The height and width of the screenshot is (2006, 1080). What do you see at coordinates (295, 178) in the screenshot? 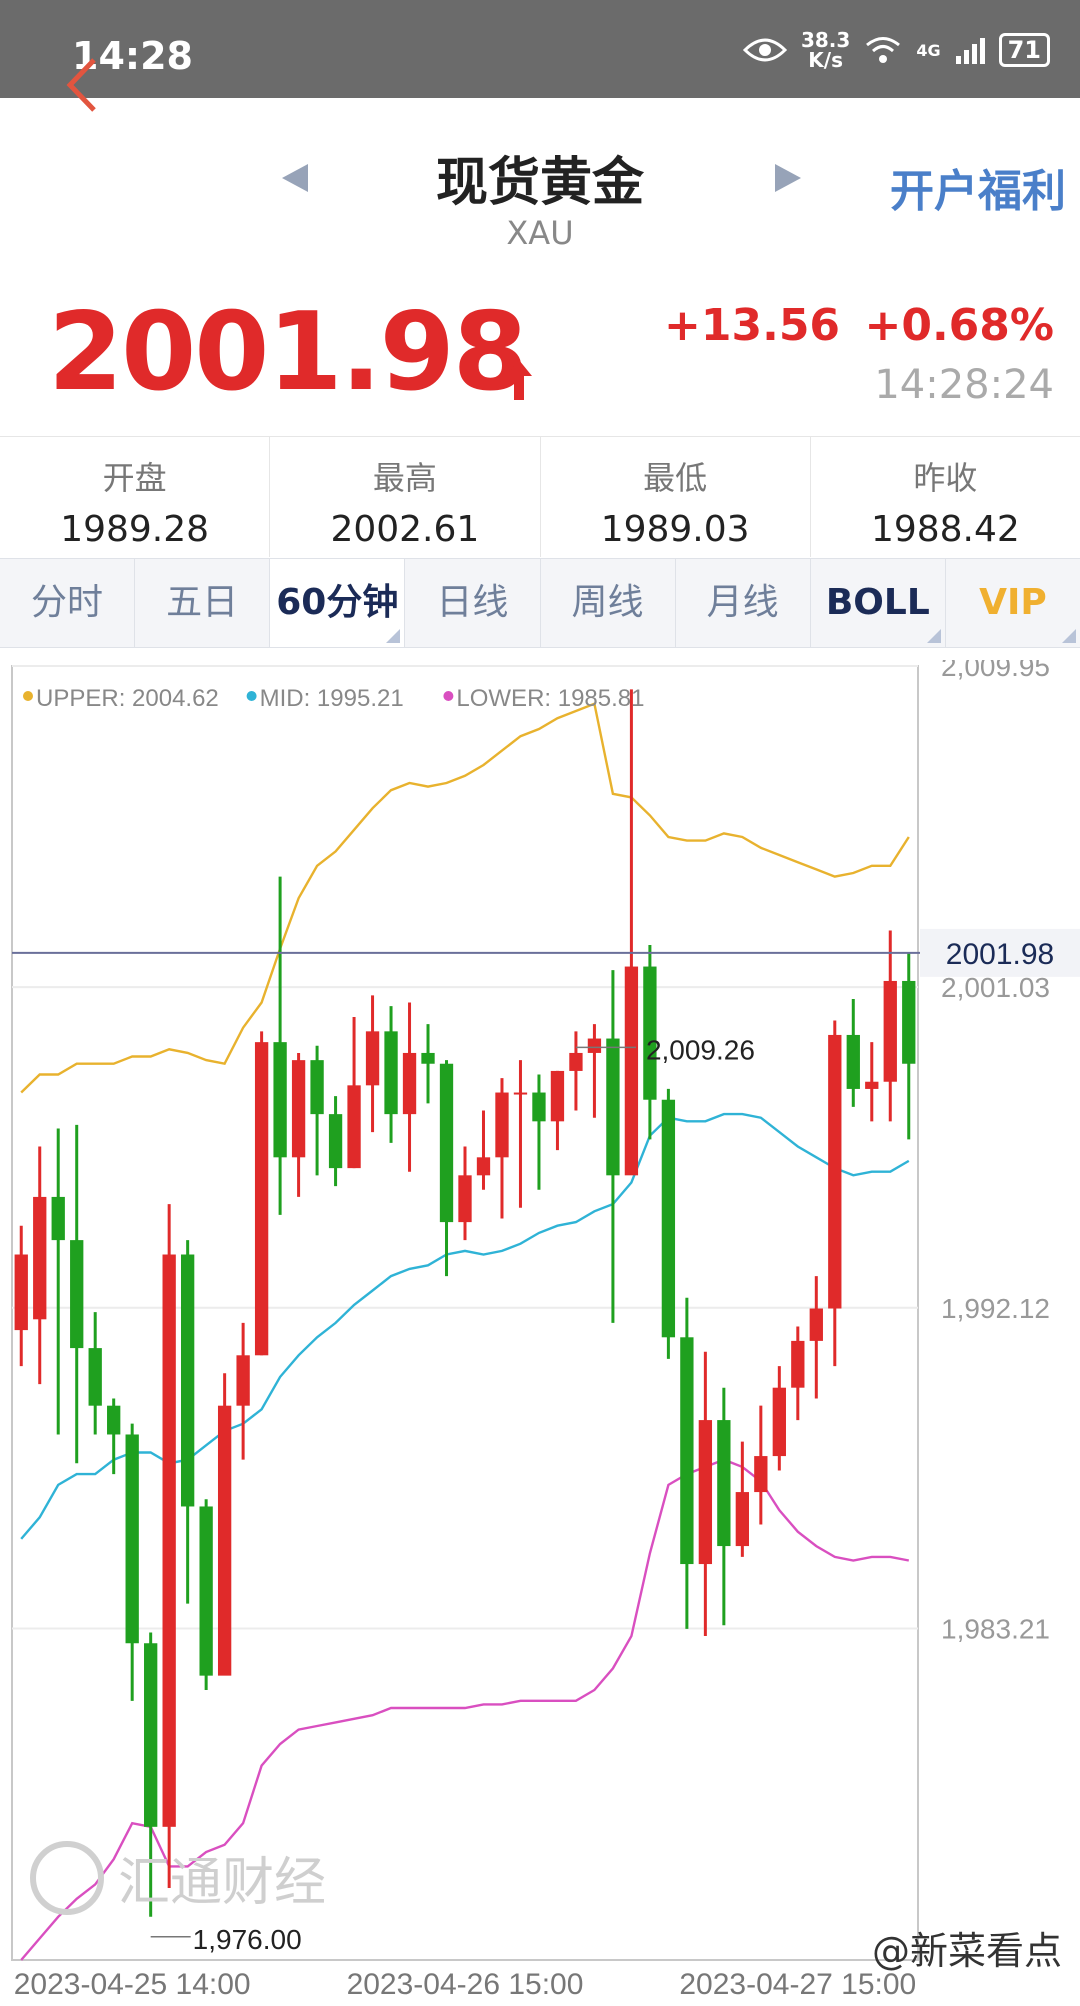
I see `prev-instrument-icon` at bounding box center [295, 178].